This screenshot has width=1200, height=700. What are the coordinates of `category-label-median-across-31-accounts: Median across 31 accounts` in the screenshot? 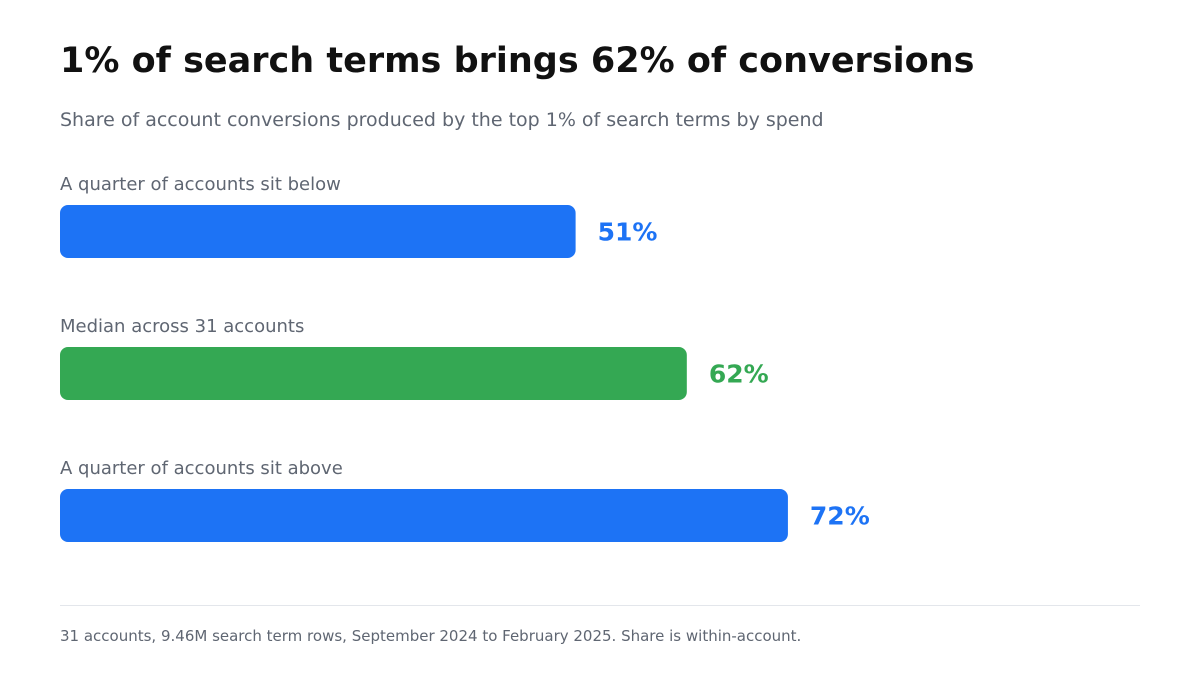 It's located at (182, 326).